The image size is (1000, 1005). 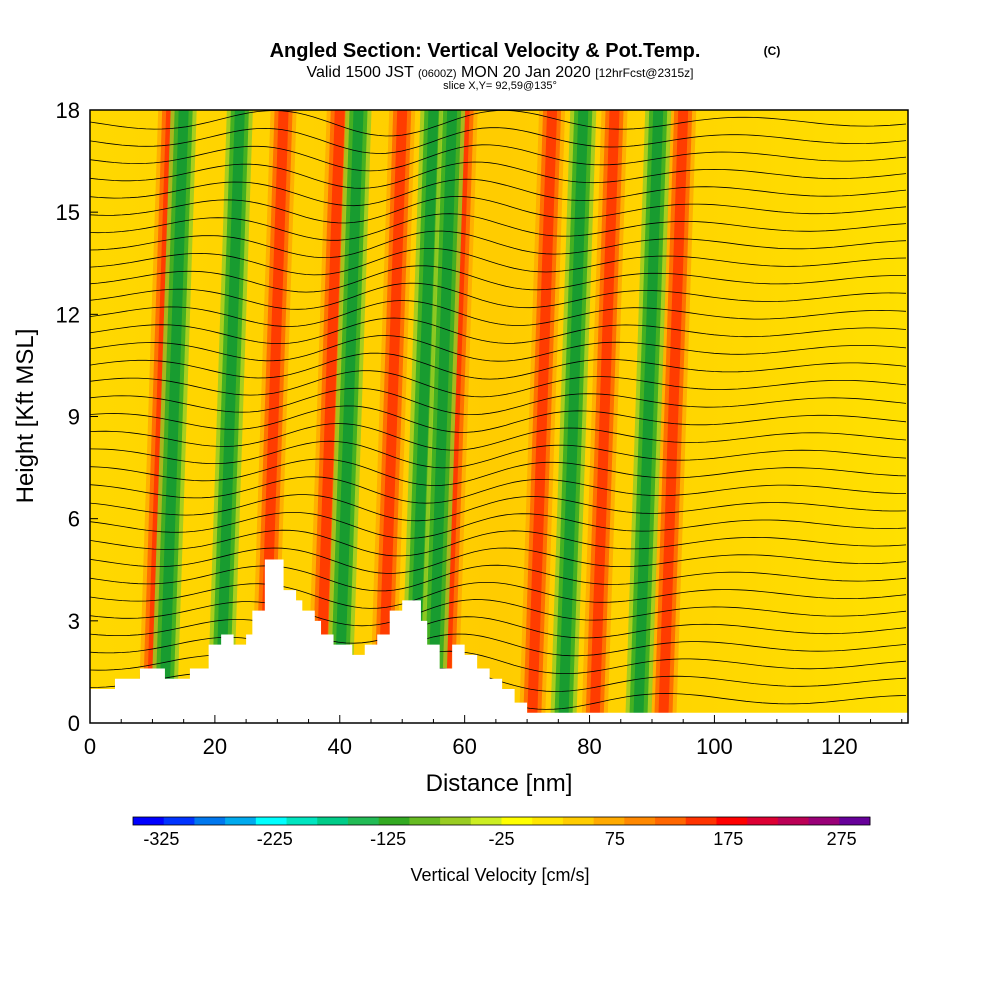 What do you see at coordinates (90, 746) in the screenshot?
I see `x-tick-label: 0` at bounding box center [90, 746].